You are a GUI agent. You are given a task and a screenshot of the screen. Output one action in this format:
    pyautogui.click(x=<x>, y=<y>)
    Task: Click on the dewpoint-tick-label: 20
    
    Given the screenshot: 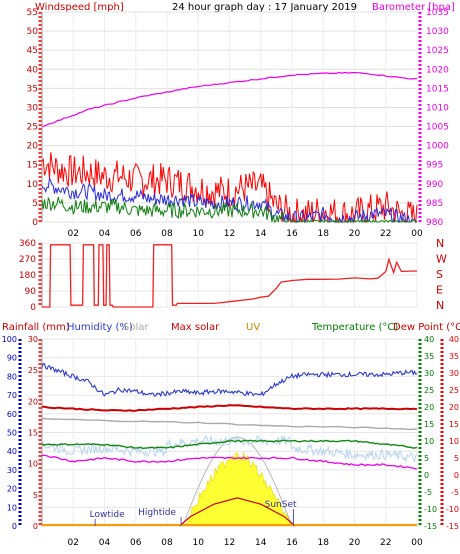 What is the action you would take?
    pyautogui.click(x=454, y=407)
    